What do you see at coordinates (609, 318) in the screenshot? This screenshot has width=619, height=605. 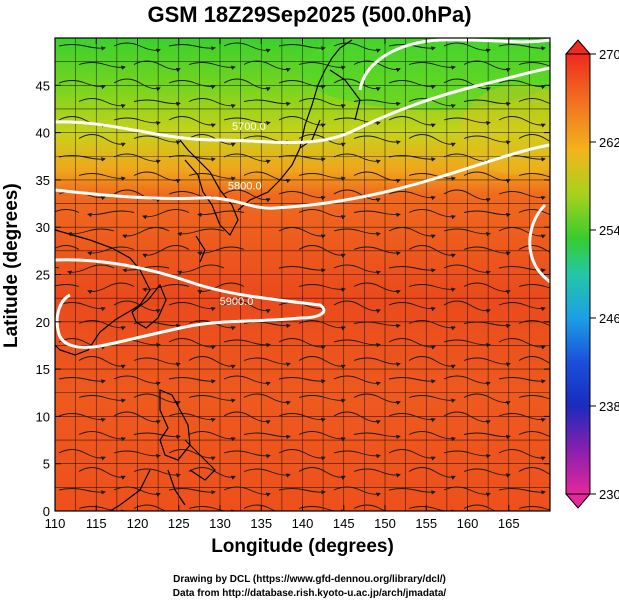 I see `colorbar-tick-label: 246` at bounding box center [609, 318].